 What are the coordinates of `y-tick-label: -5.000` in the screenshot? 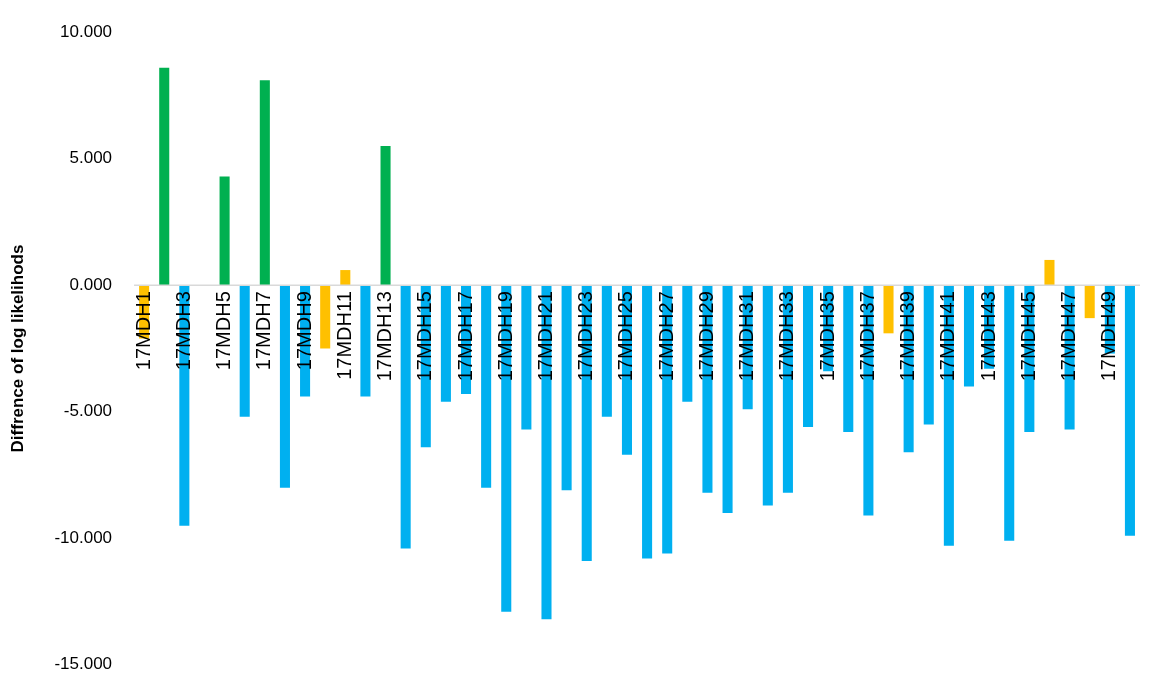 It's located at (88, 411).